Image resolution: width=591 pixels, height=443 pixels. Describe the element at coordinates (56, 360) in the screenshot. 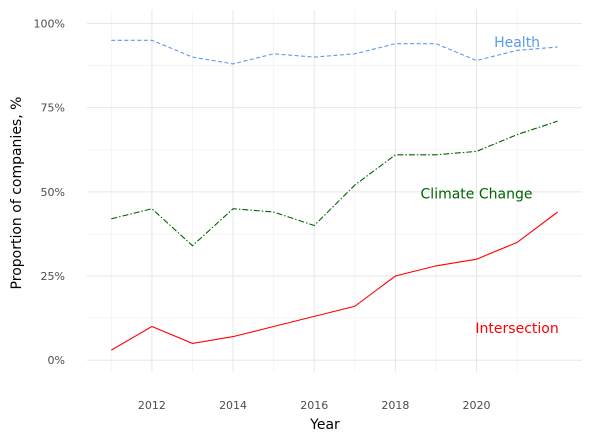

I see `y-tick-label: 0%` at that location.